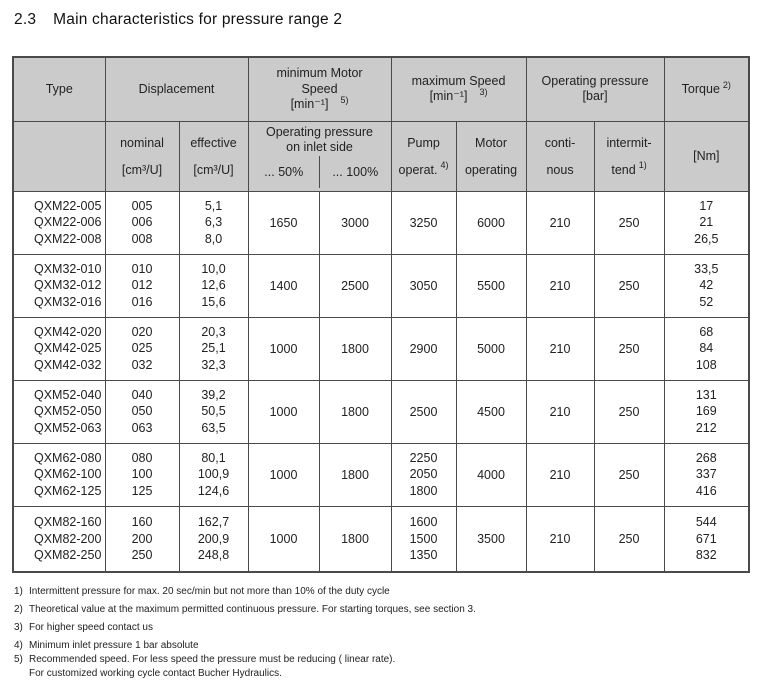 Image resolution: width=761 pixels, height=680 pixels. Describe the element at coordinates (491, 411) in the screenshot. I see `cell-motor-operating: 4500` at that location.